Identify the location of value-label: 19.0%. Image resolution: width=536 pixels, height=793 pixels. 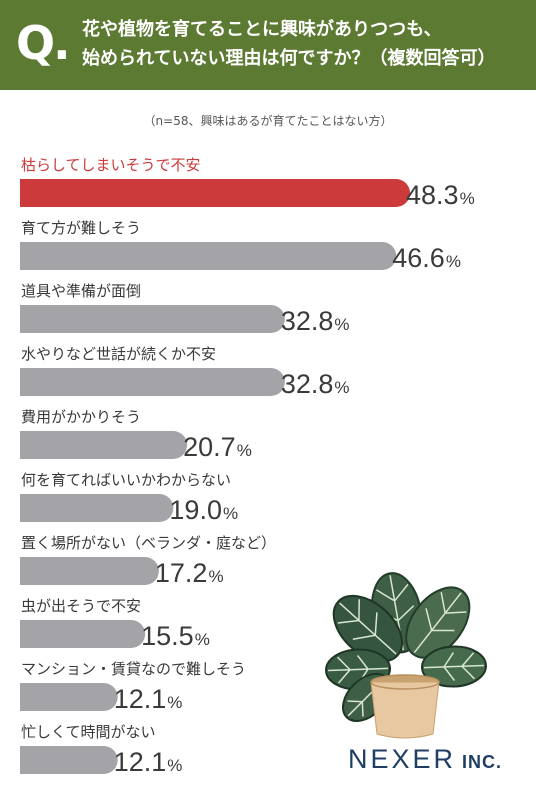
(203, 510).